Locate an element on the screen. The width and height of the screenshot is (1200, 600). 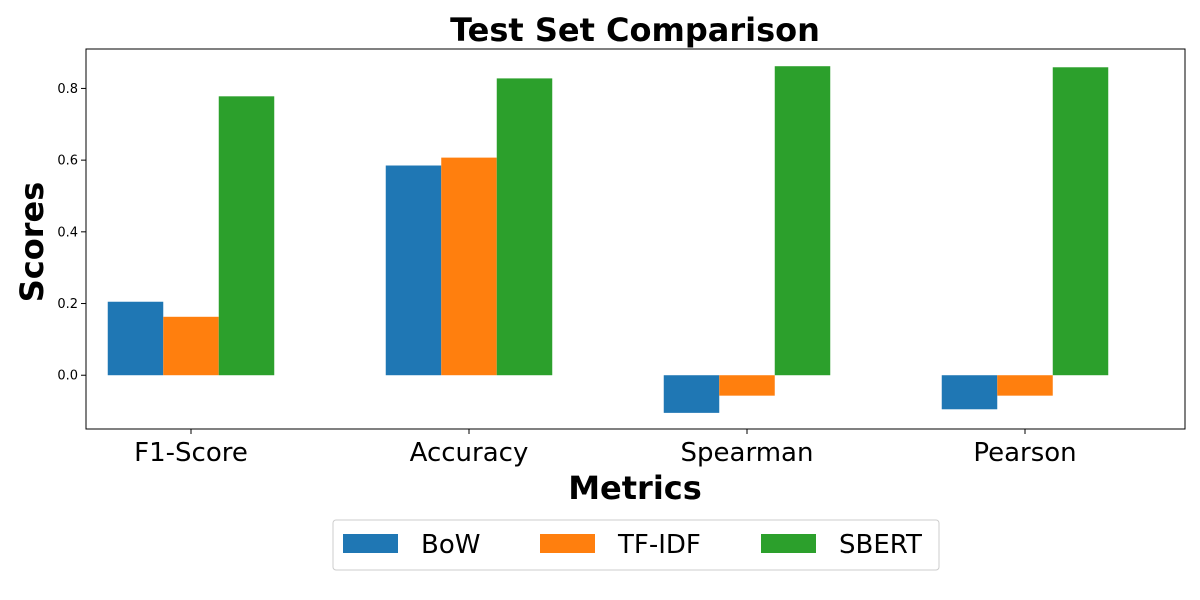
bar-tf-idf-pearson is located at coordinates (1025, 385).